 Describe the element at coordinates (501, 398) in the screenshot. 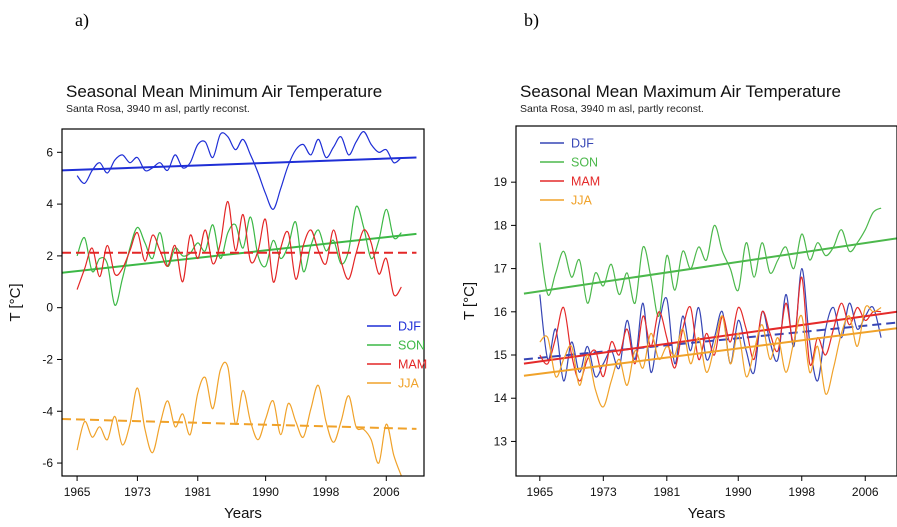

I see `y-tick-label: 14` at that location.